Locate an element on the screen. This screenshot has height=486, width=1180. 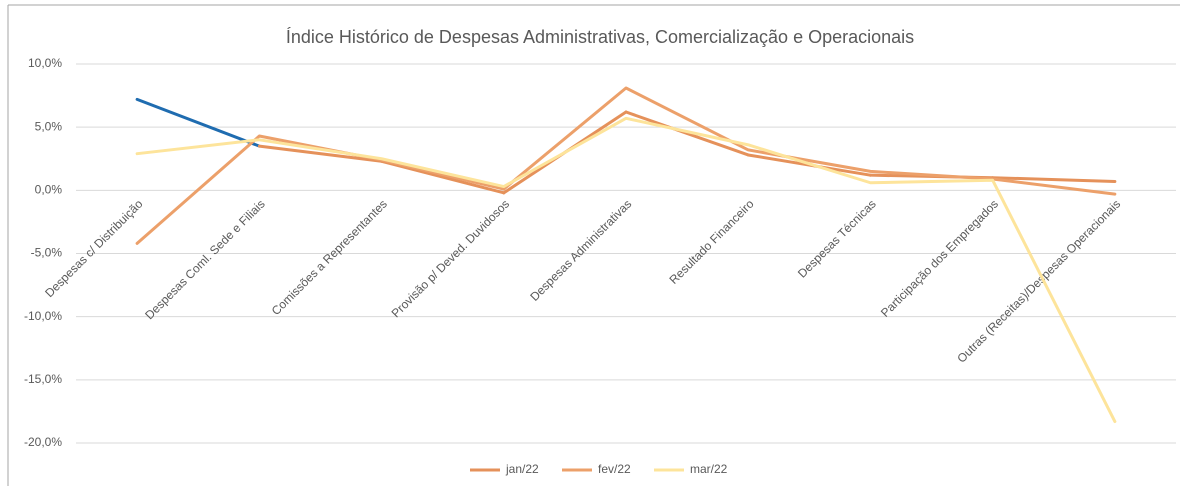
x-tick-label: Despesas Coml. Sede e Filiais is located at coordinates (204, 259).